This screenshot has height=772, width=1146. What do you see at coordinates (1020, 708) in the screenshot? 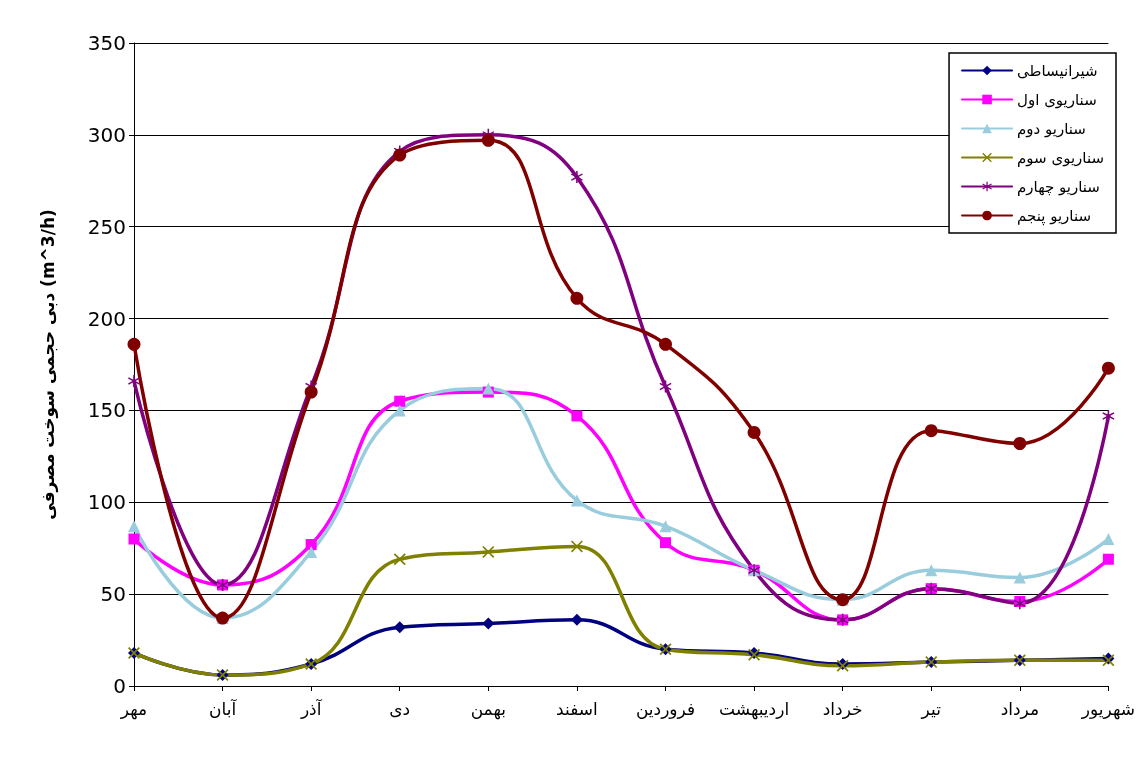
I see `x-tick-label: مرداد` at bounding box center [1020, 708].